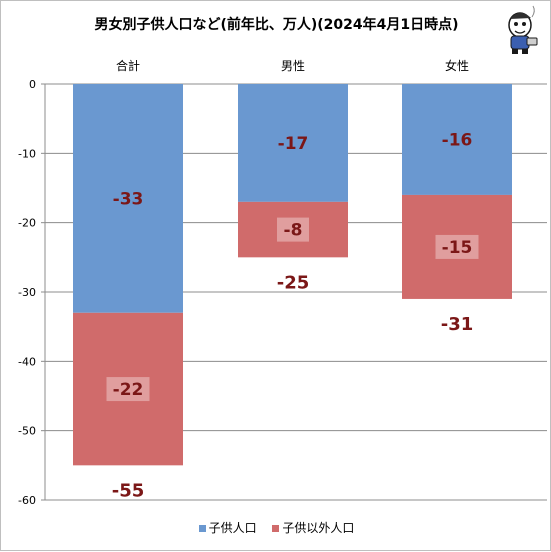 This screenshot has width=551, height=552. I want to click on category-label-0: 合計, so click(128, 65).